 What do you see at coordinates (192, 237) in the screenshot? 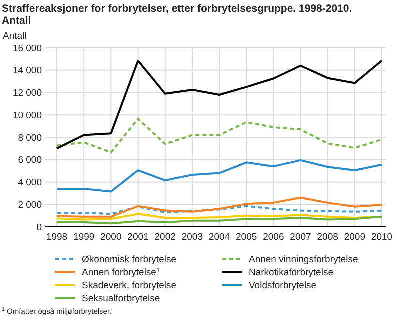
I see `x-tick-label: 2003` at bounding box center [192, 237].